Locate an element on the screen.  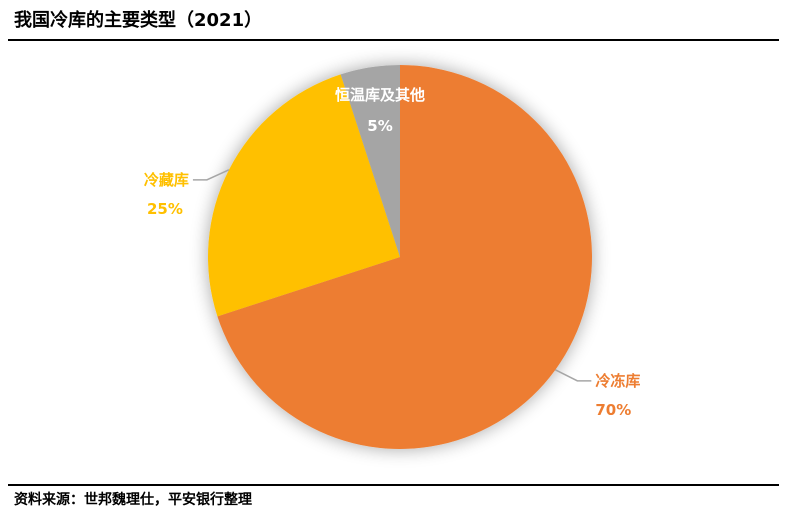
slice-value-constant-temp: 5% is located at coordinates (379, 126).